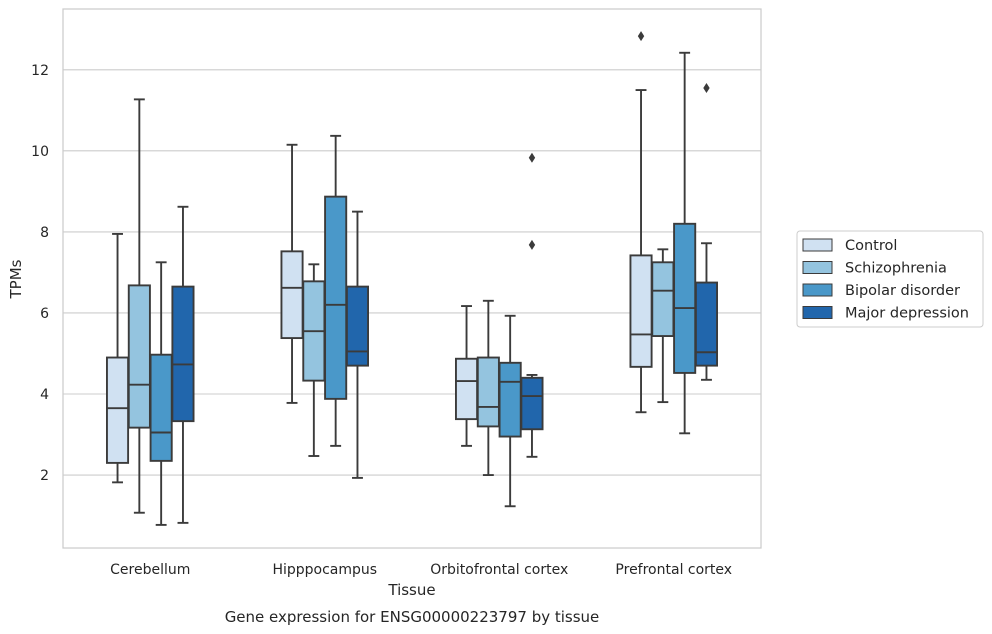 This screenshot has width=992, height=634. What do you see at coordinates (324, 570) in the screenshot?
I see `x-tick-label: Hipppocampus` at bounding box center [324, 570].